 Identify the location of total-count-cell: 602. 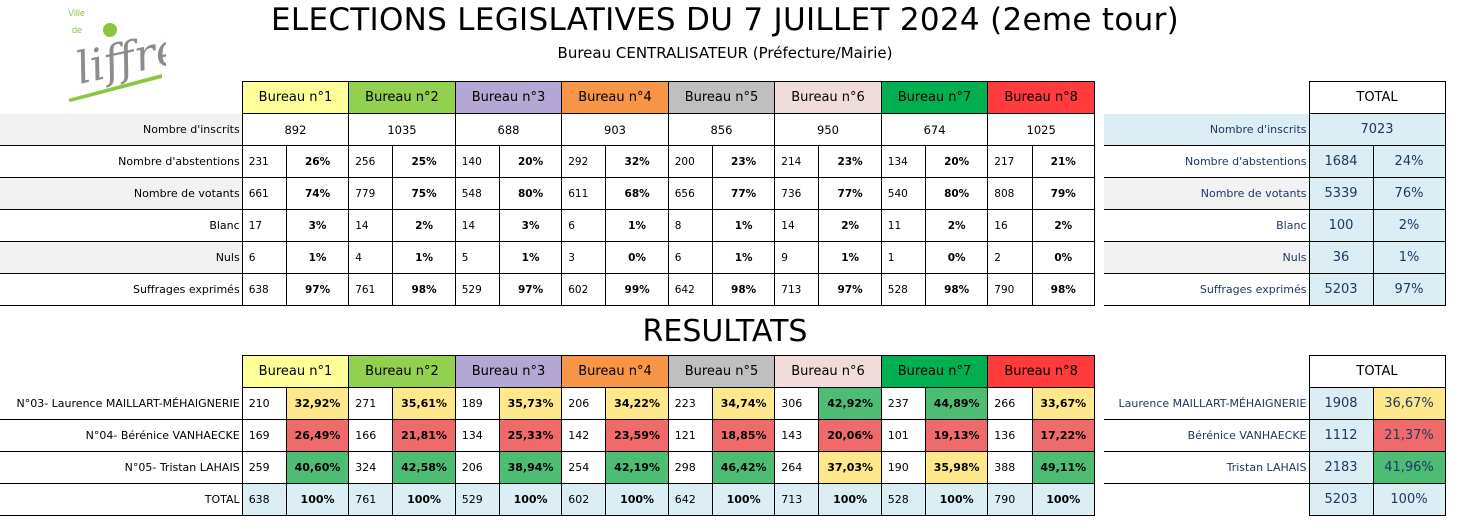
(584, 499).